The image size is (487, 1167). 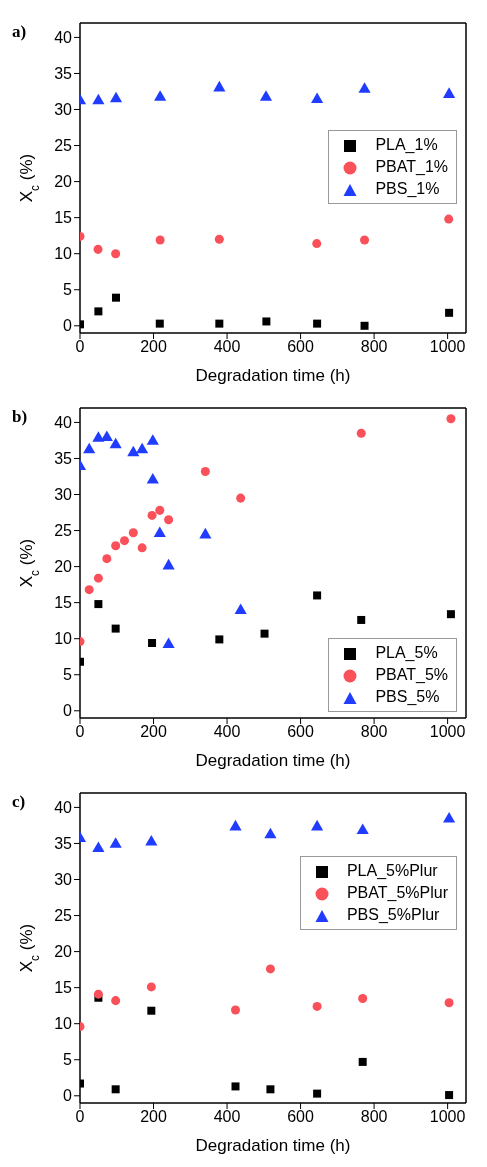 I want to click on y-tick-label: 35, so click(x=63, y=459).